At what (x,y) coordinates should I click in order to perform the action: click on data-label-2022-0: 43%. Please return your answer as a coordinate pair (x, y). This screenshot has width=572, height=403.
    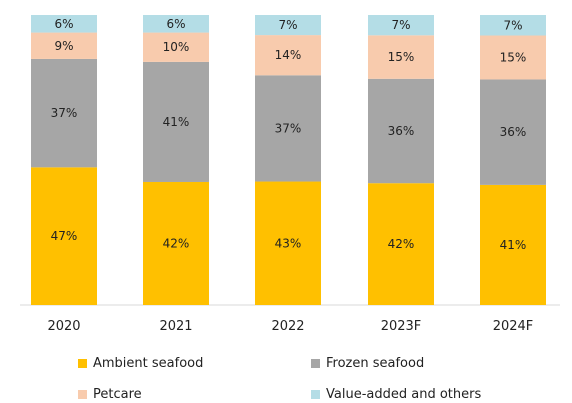
    Looking at the image, I should click on (288, 243).